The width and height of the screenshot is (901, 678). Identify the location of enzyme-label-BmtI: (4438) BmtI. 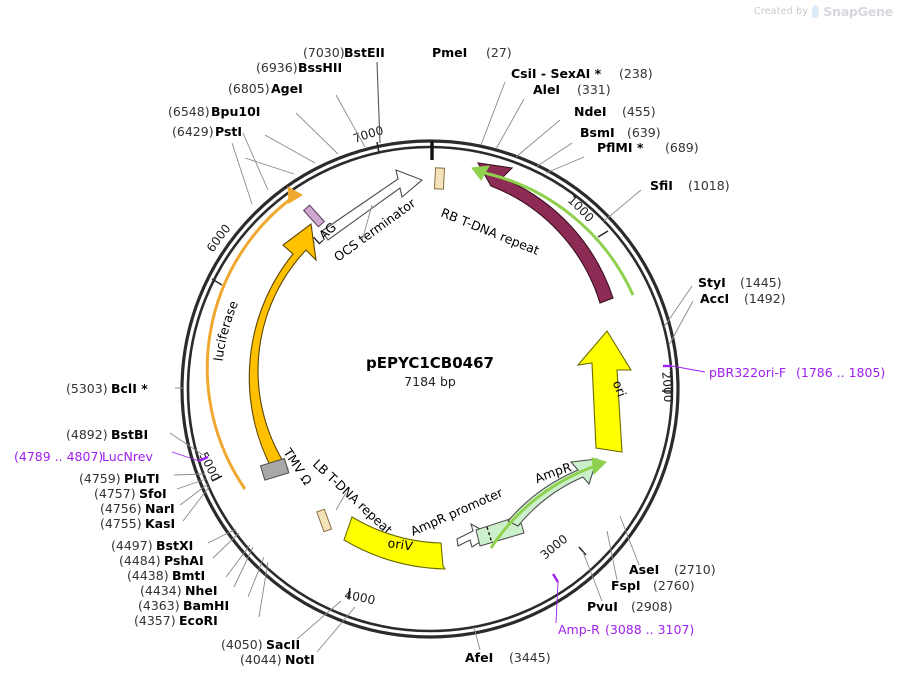
(166, 575).